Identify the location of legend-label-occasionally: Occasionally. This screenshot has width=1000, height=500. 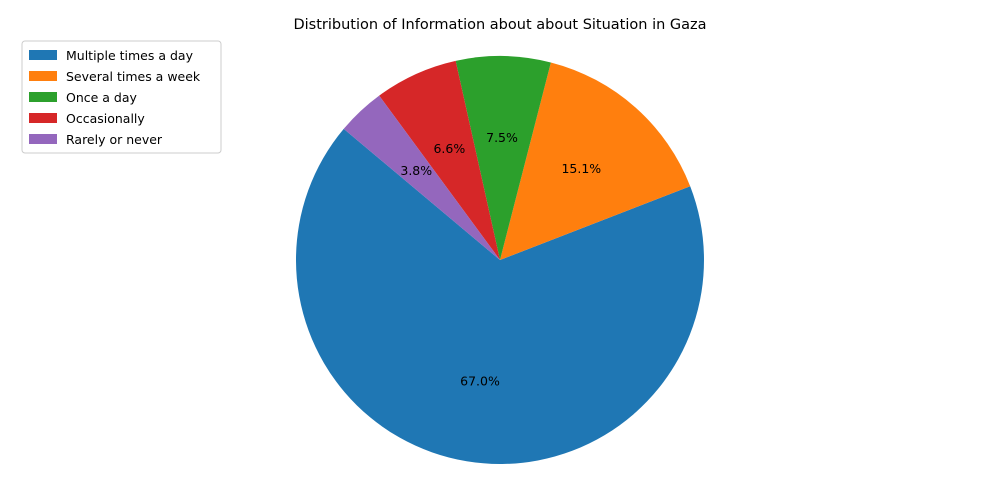
(105, 118).